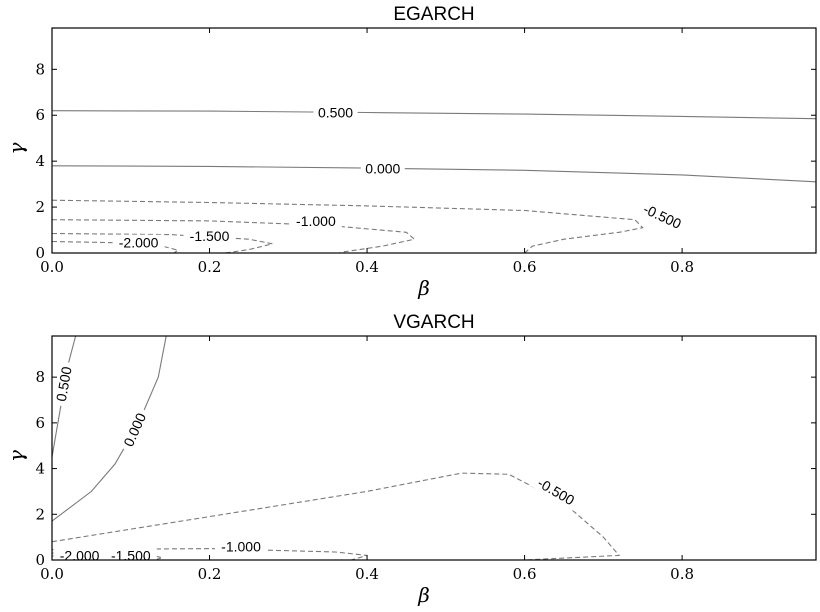 The width and height of the screenshot is (820, 612). What do you see at coordinates (433, 322) in the screenshot?
I see `chart-title: VGARCH` at bounding box center [433, 322].